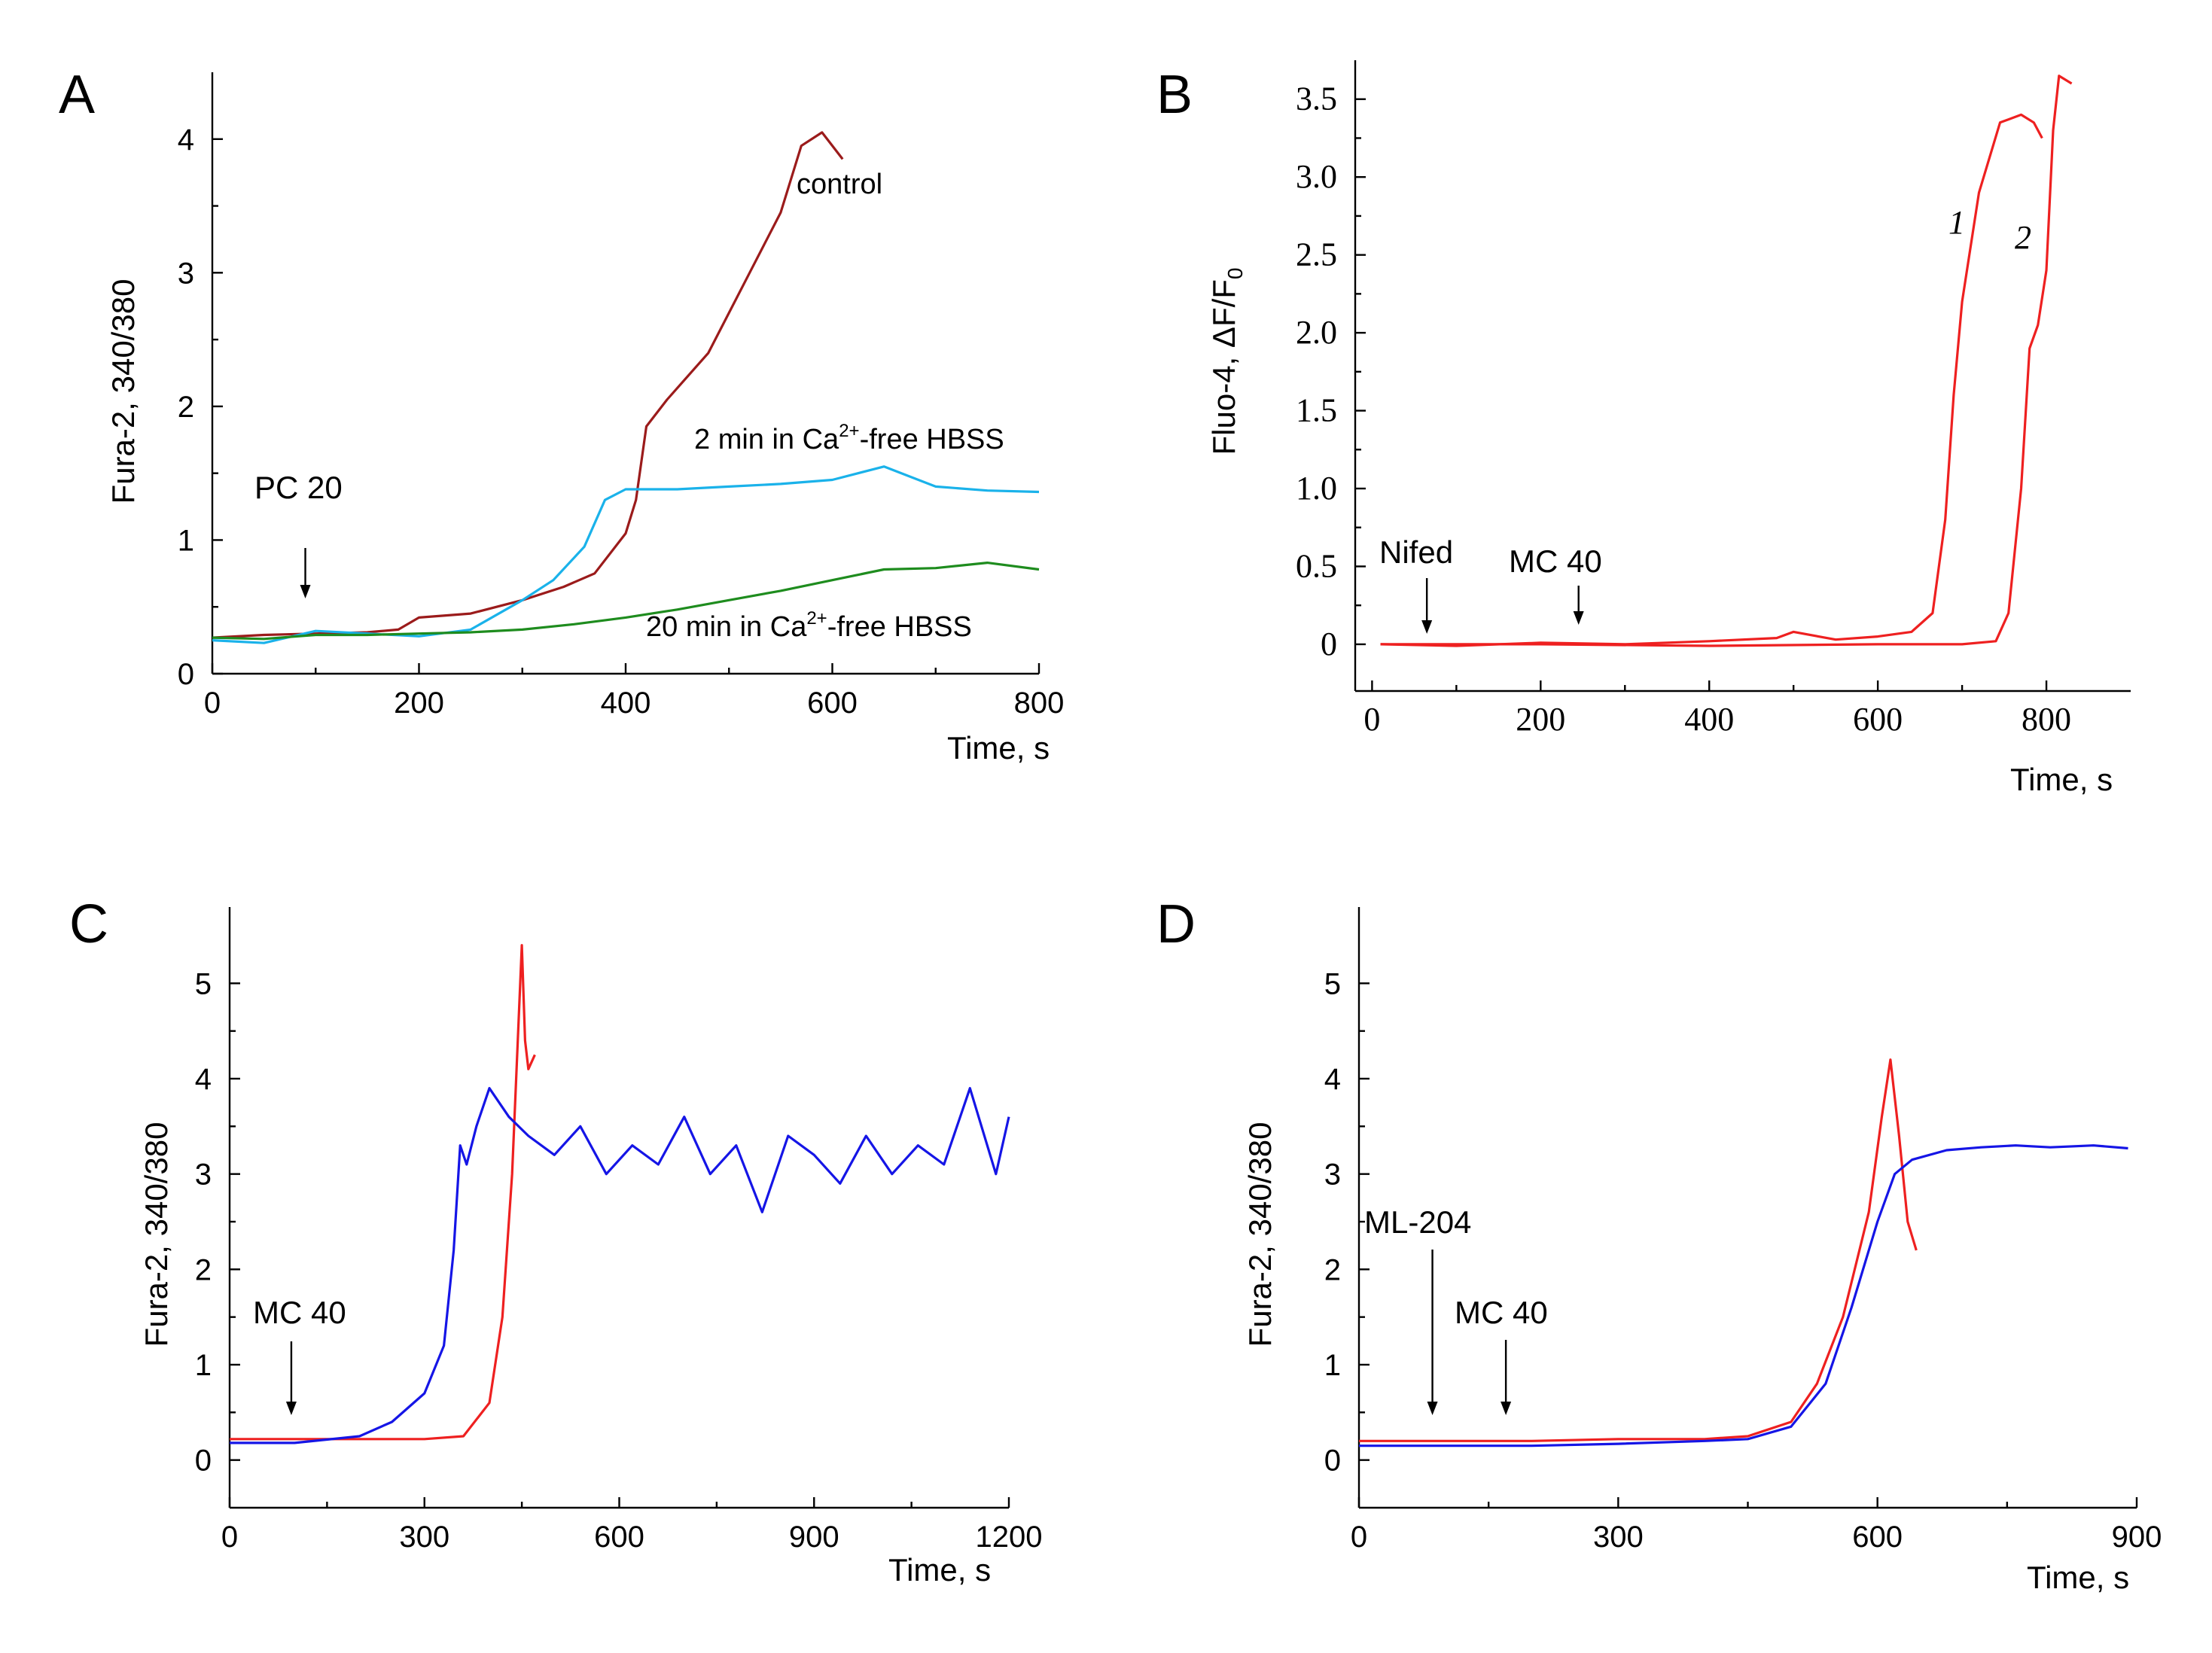  I want to click on series-label-2min: 2 min in Ca2+-free HBSS, so click(849, 438).